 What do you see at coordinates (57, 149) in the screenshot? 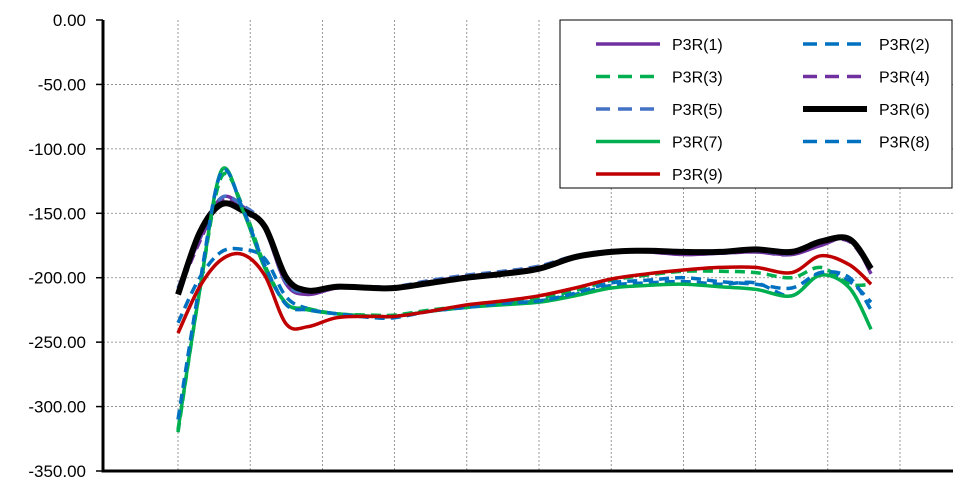
I see `y-tick-label: -100.00` at bounding box center [57, 149].